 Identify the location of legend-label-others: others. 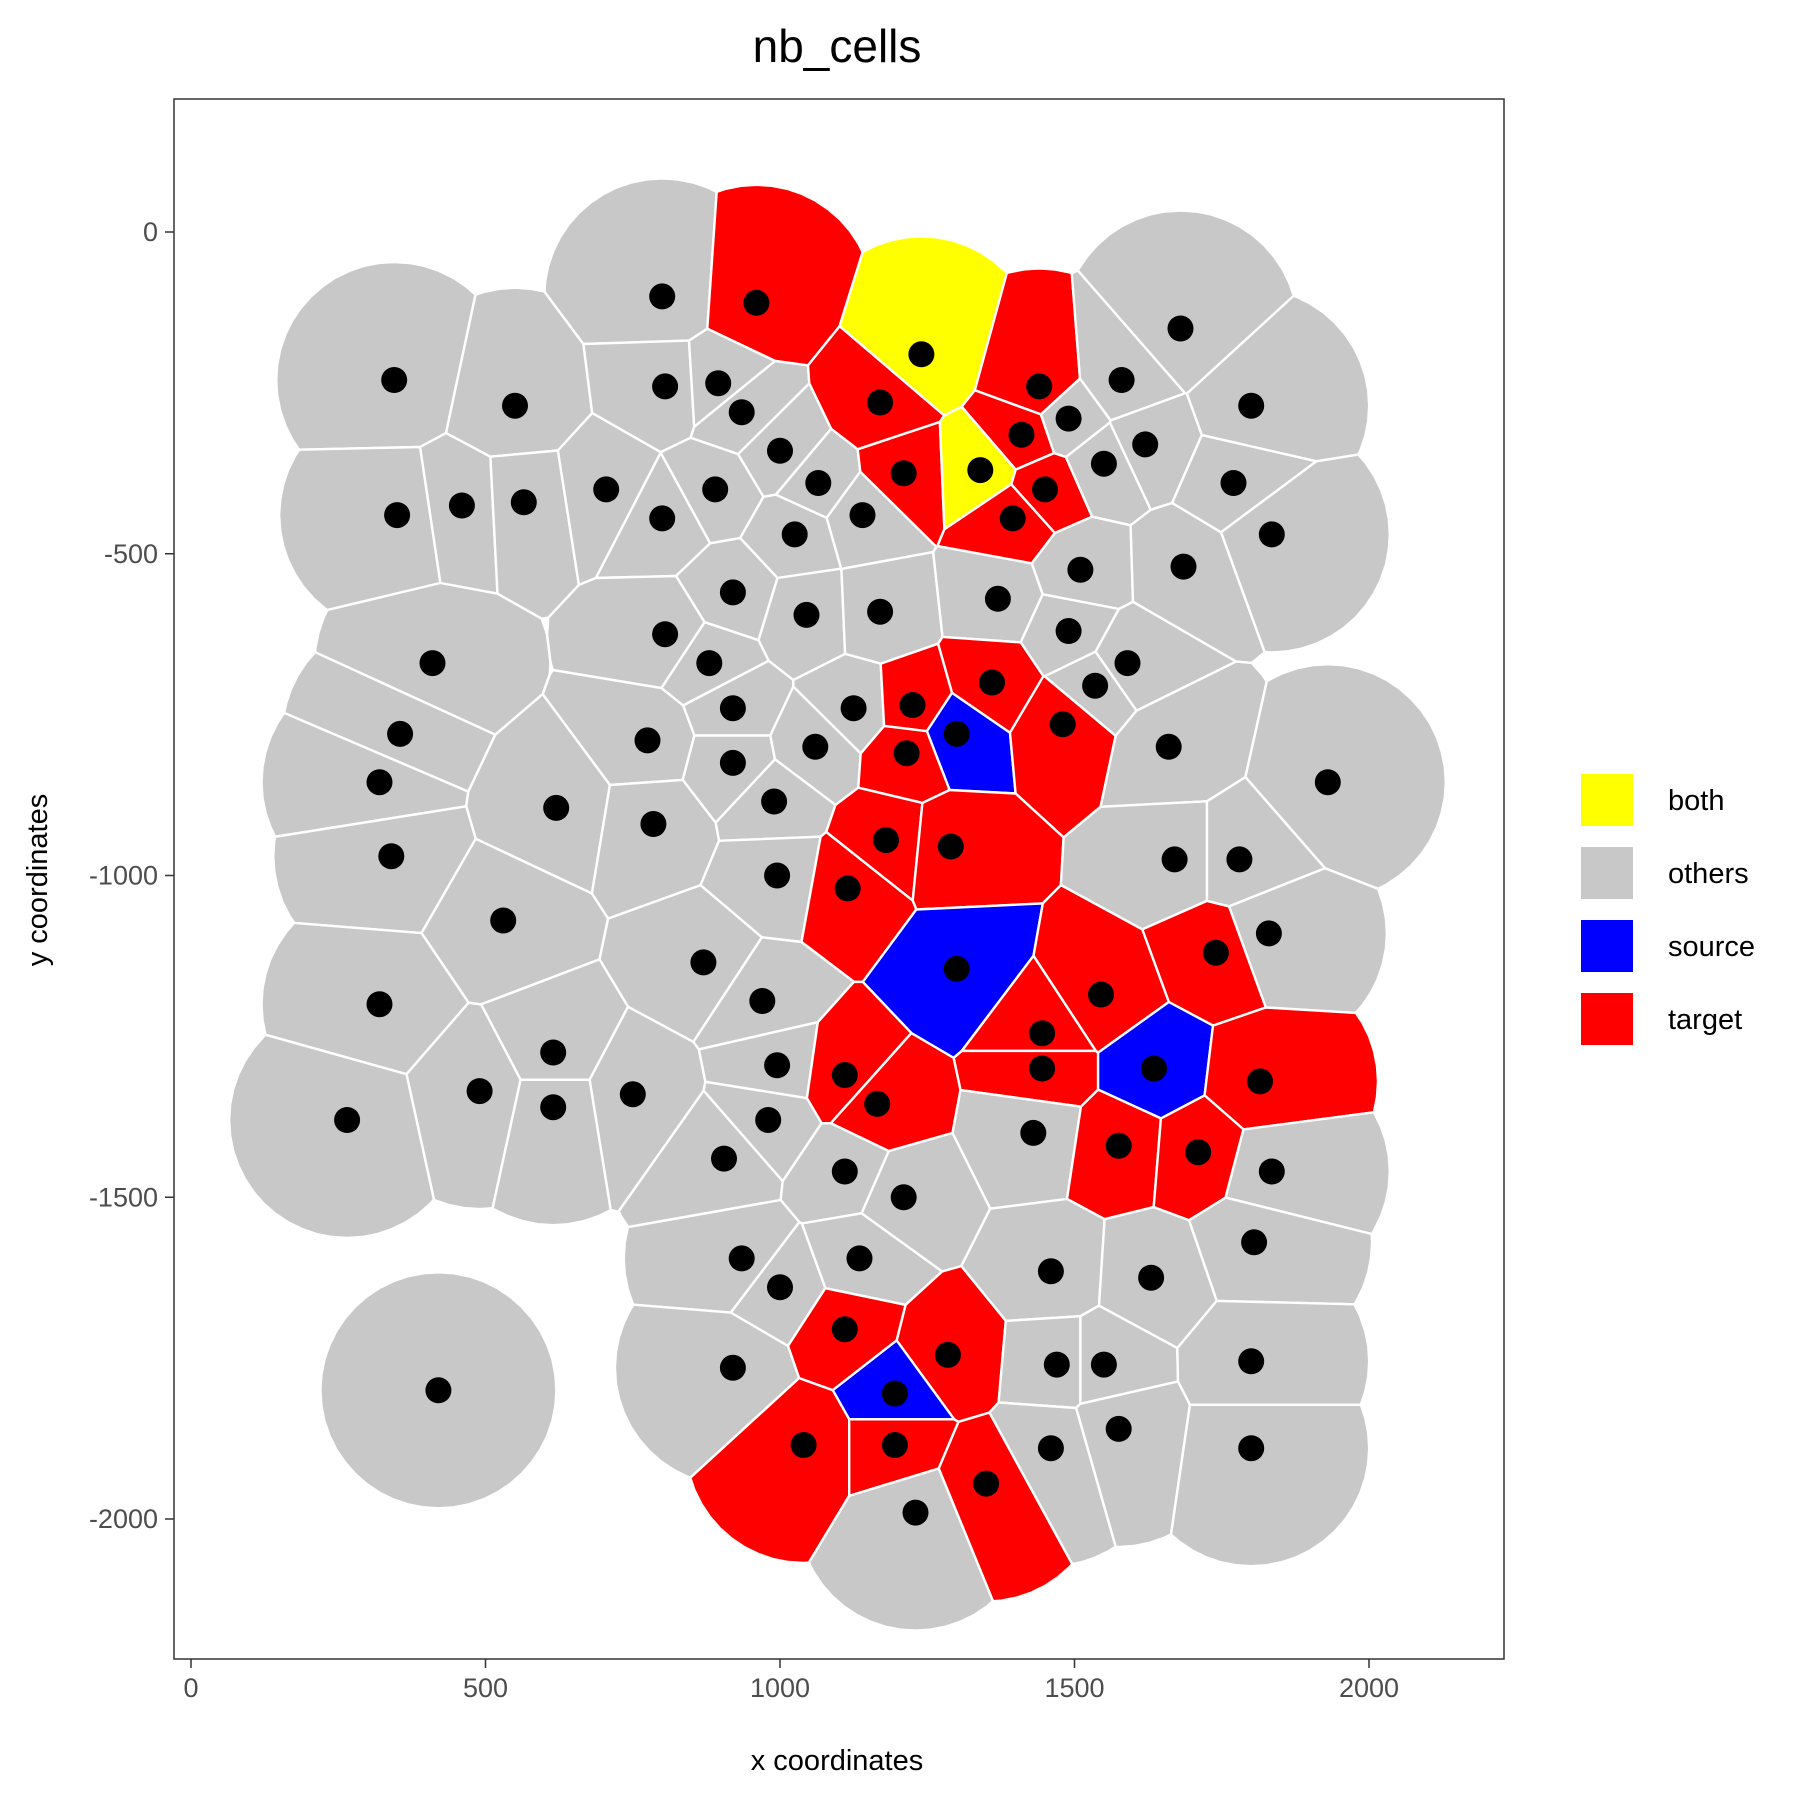
(1708, 874).